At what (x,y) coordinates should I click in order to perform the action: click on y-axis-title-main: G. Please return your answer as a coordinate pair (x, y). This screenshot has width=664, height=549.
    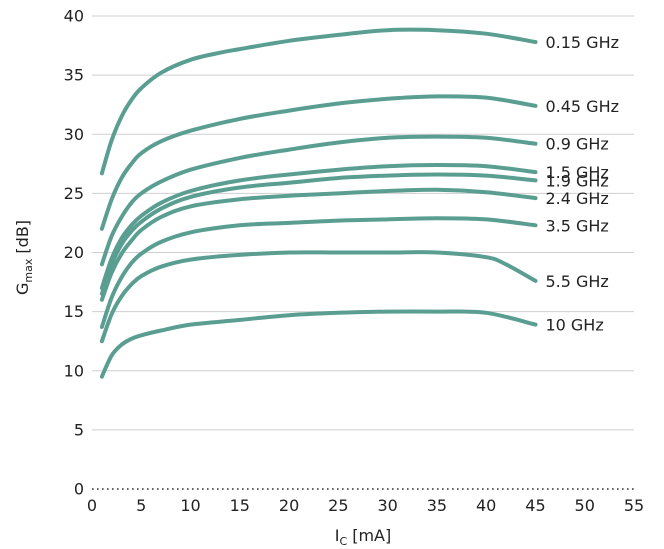
    Looking at the image, I should click on (22, 289).